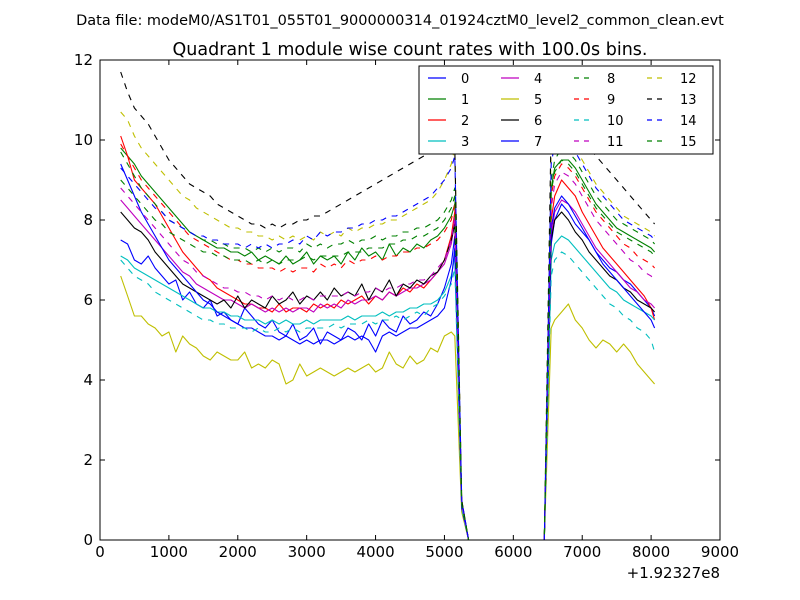 The image size is (800, 600). What do you see at coordinates (538, 100) in the screenshot?
I see `legend-label-5: 5` at bounding box center [538, 100].